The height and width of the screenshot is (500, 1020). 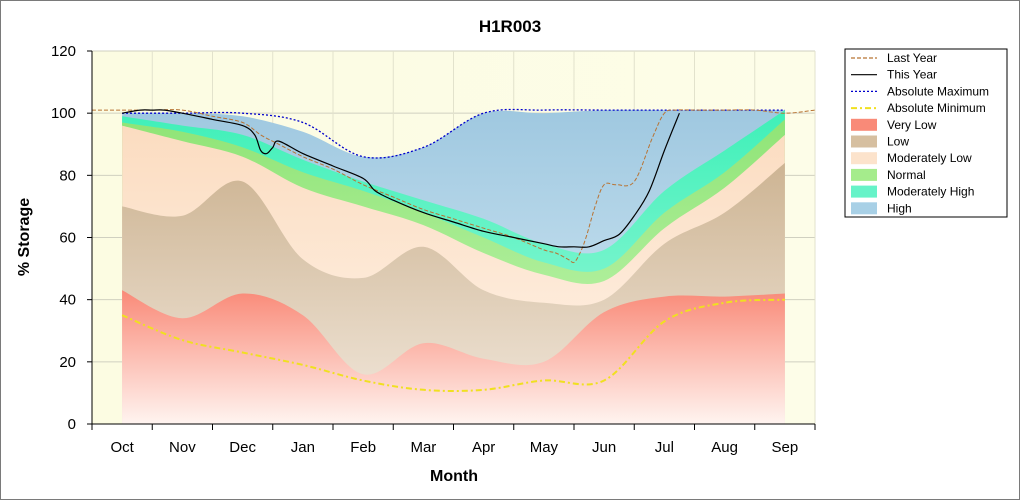 I want to click on y-tick-label: 60, so click(x=67, y=238).